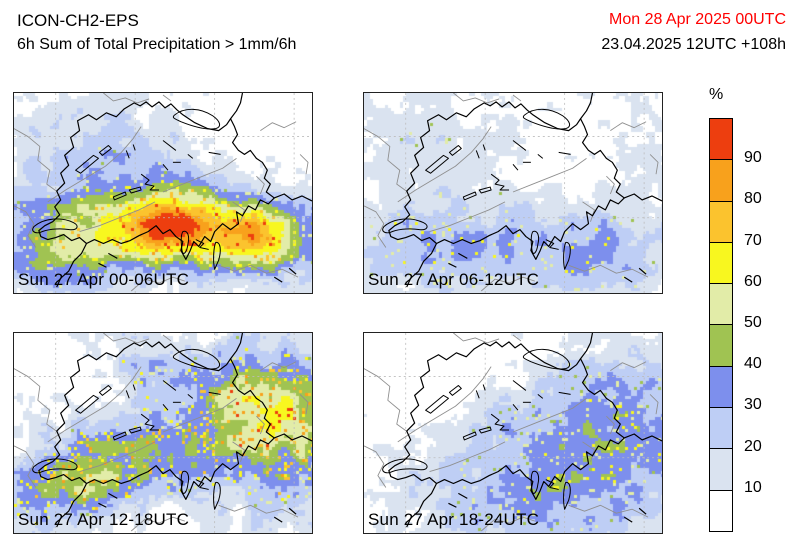  Describe the element at coordinates (104, 279) in the screenshot. I see `panel-caption: Sun 27 Apr 00-06UTC` at that location.